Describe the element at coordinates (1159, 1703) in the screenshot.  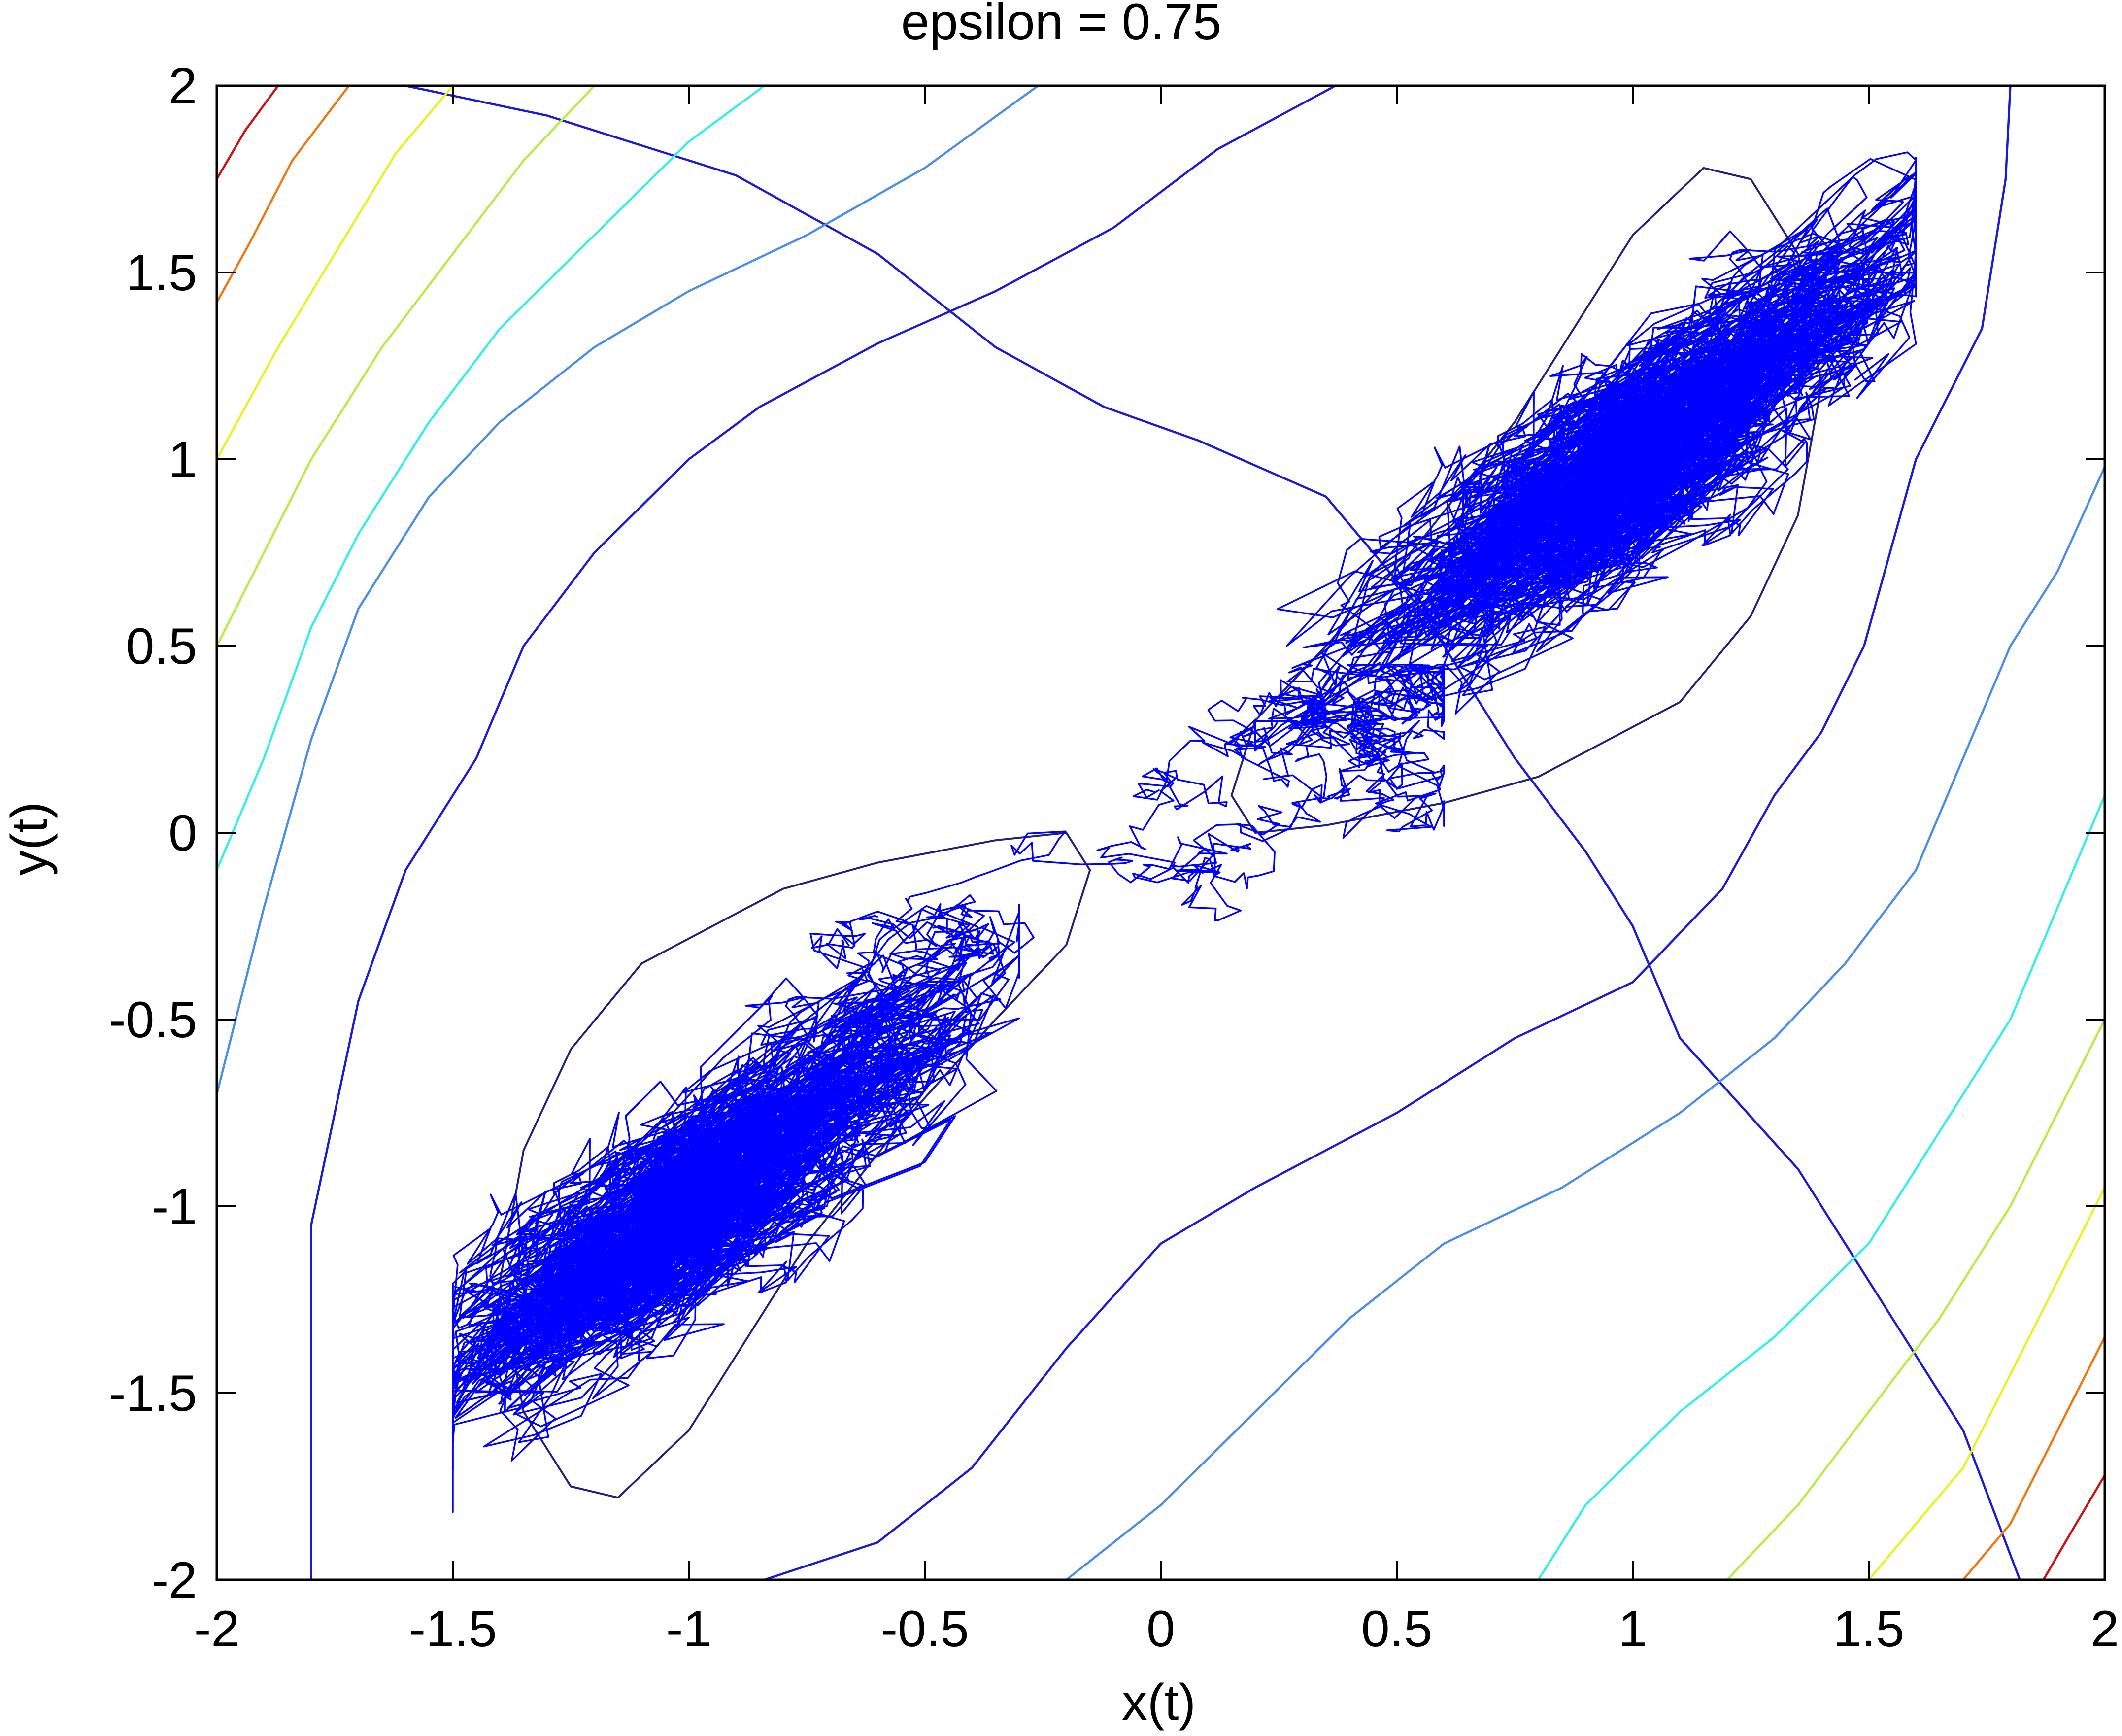
I see `x-axis-label: x(t)` at that location.